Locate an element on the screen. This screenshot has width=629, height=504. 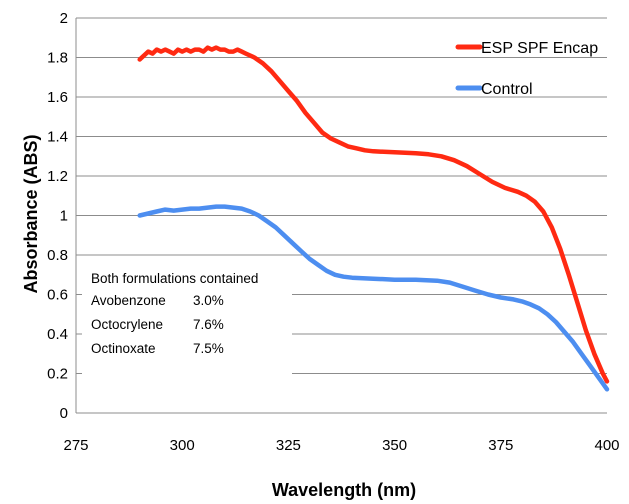
y-tick-label: 1.6 is located at coordinates (57, 97).